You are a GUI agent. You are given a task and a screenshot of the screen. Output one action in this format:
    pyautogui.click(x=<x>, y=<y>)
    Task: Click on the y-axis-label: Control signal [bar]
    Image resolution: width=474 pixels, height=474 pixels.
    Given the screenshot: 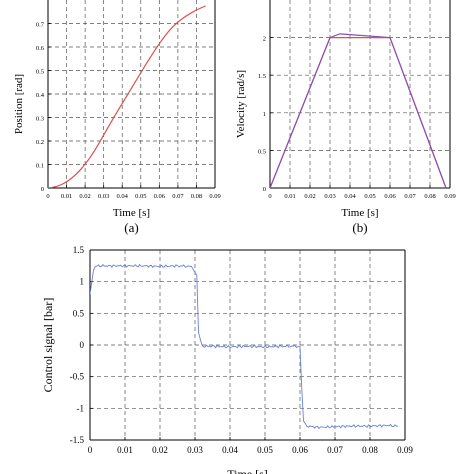 What is the action you would take?
    pyautogui.click(x=48, y=345)
    